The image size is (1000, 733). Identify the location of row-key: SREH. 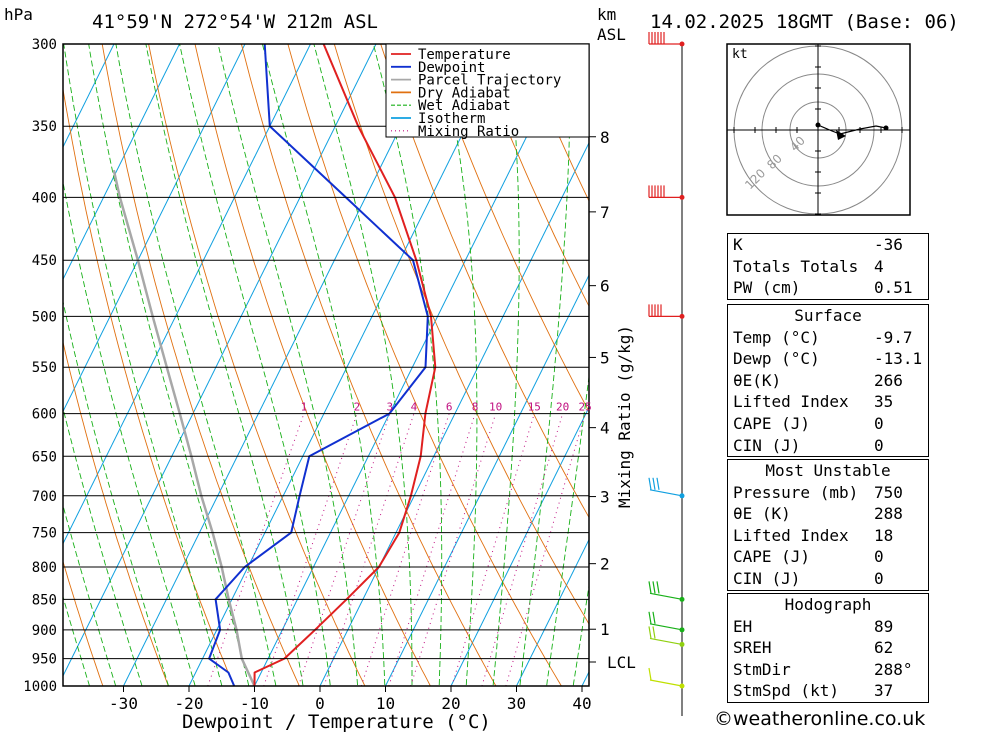
(752, 648).